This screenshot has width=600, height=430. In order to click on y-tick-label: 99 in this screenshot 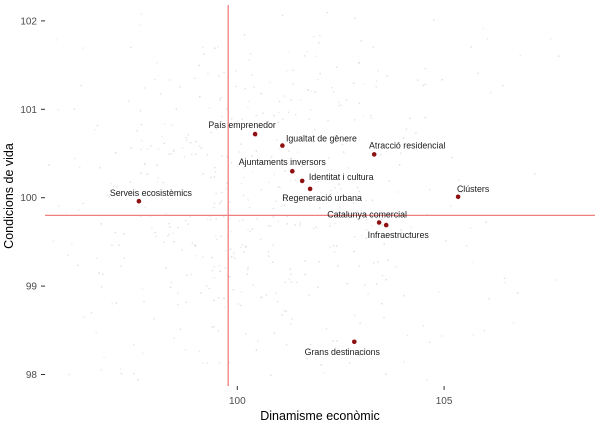, I will do `click(32, 287)`.